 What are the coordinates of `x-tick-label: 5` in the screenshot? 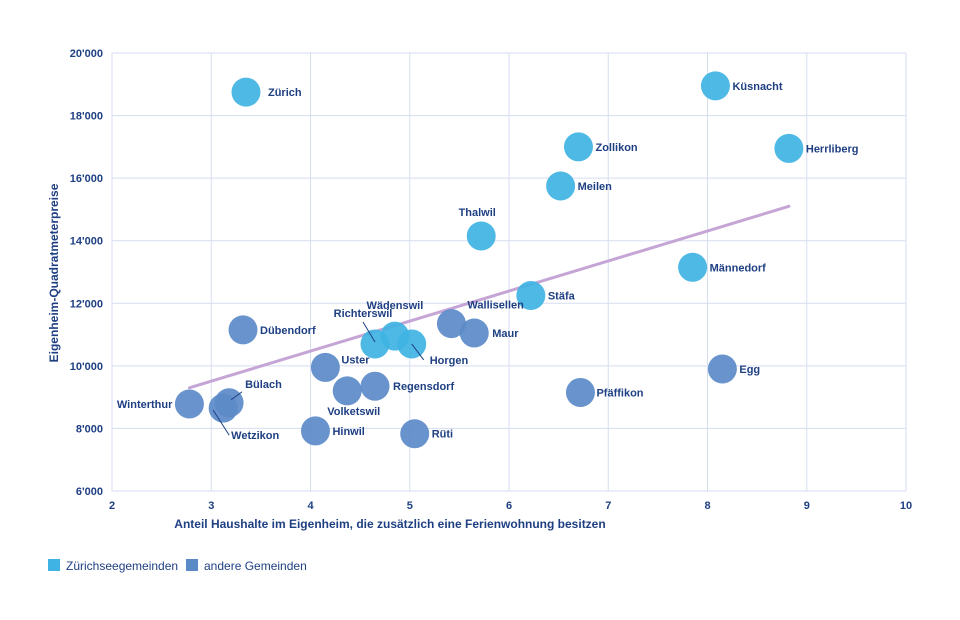 It's located at (410, 506).